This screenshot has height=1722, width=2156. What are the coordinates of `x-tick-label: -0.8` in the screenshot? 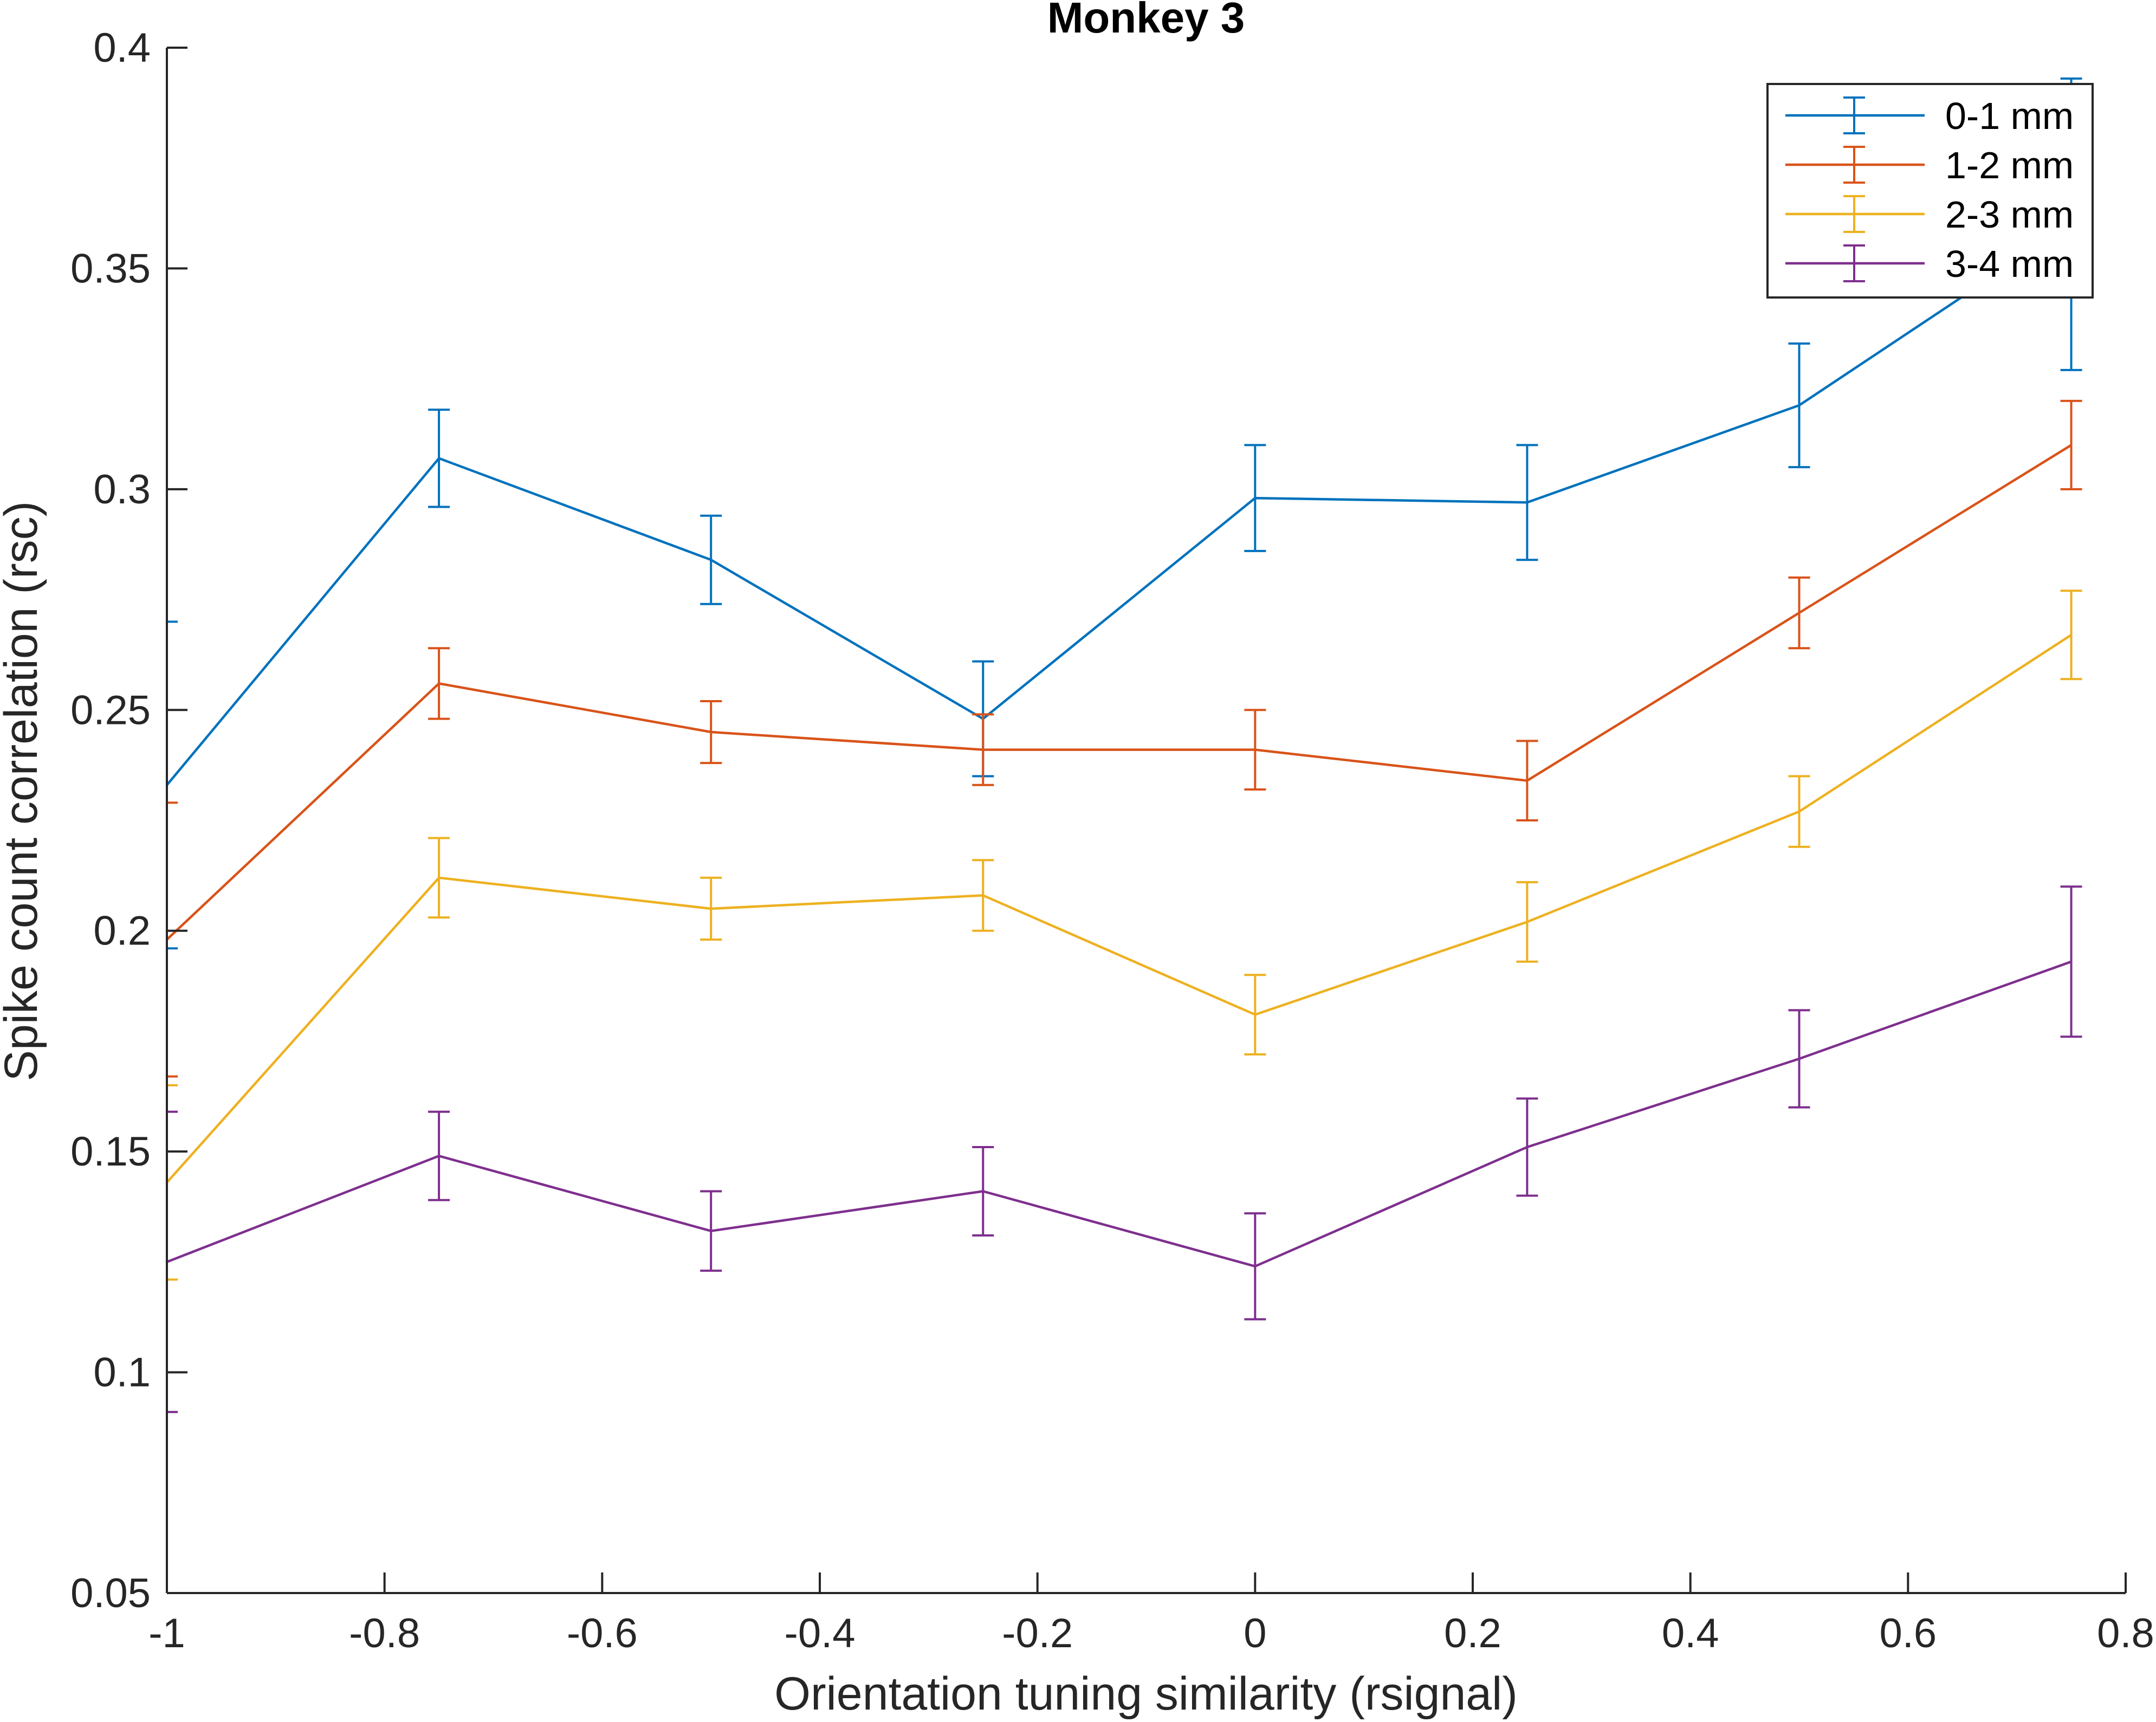 It's located at (384, 1633).